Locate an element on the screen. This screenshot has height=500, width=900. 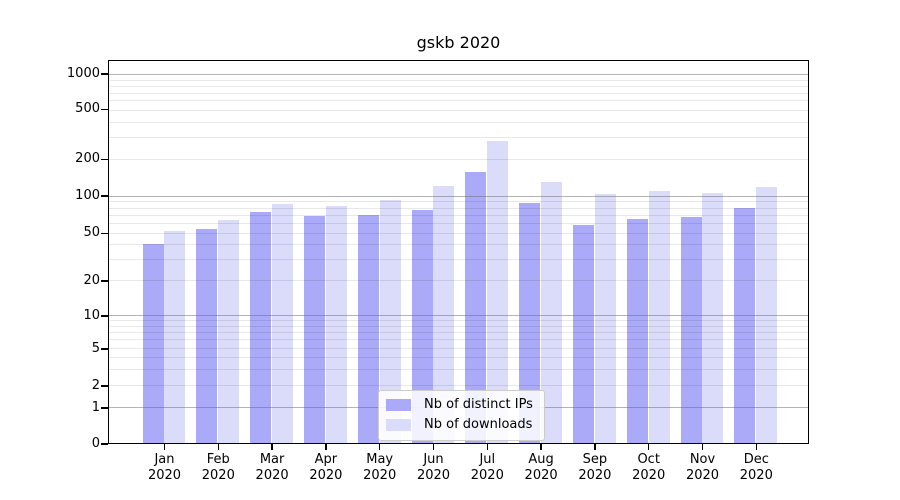
x-tick-label: Aug 2020 is located at coordinates (541, 467).